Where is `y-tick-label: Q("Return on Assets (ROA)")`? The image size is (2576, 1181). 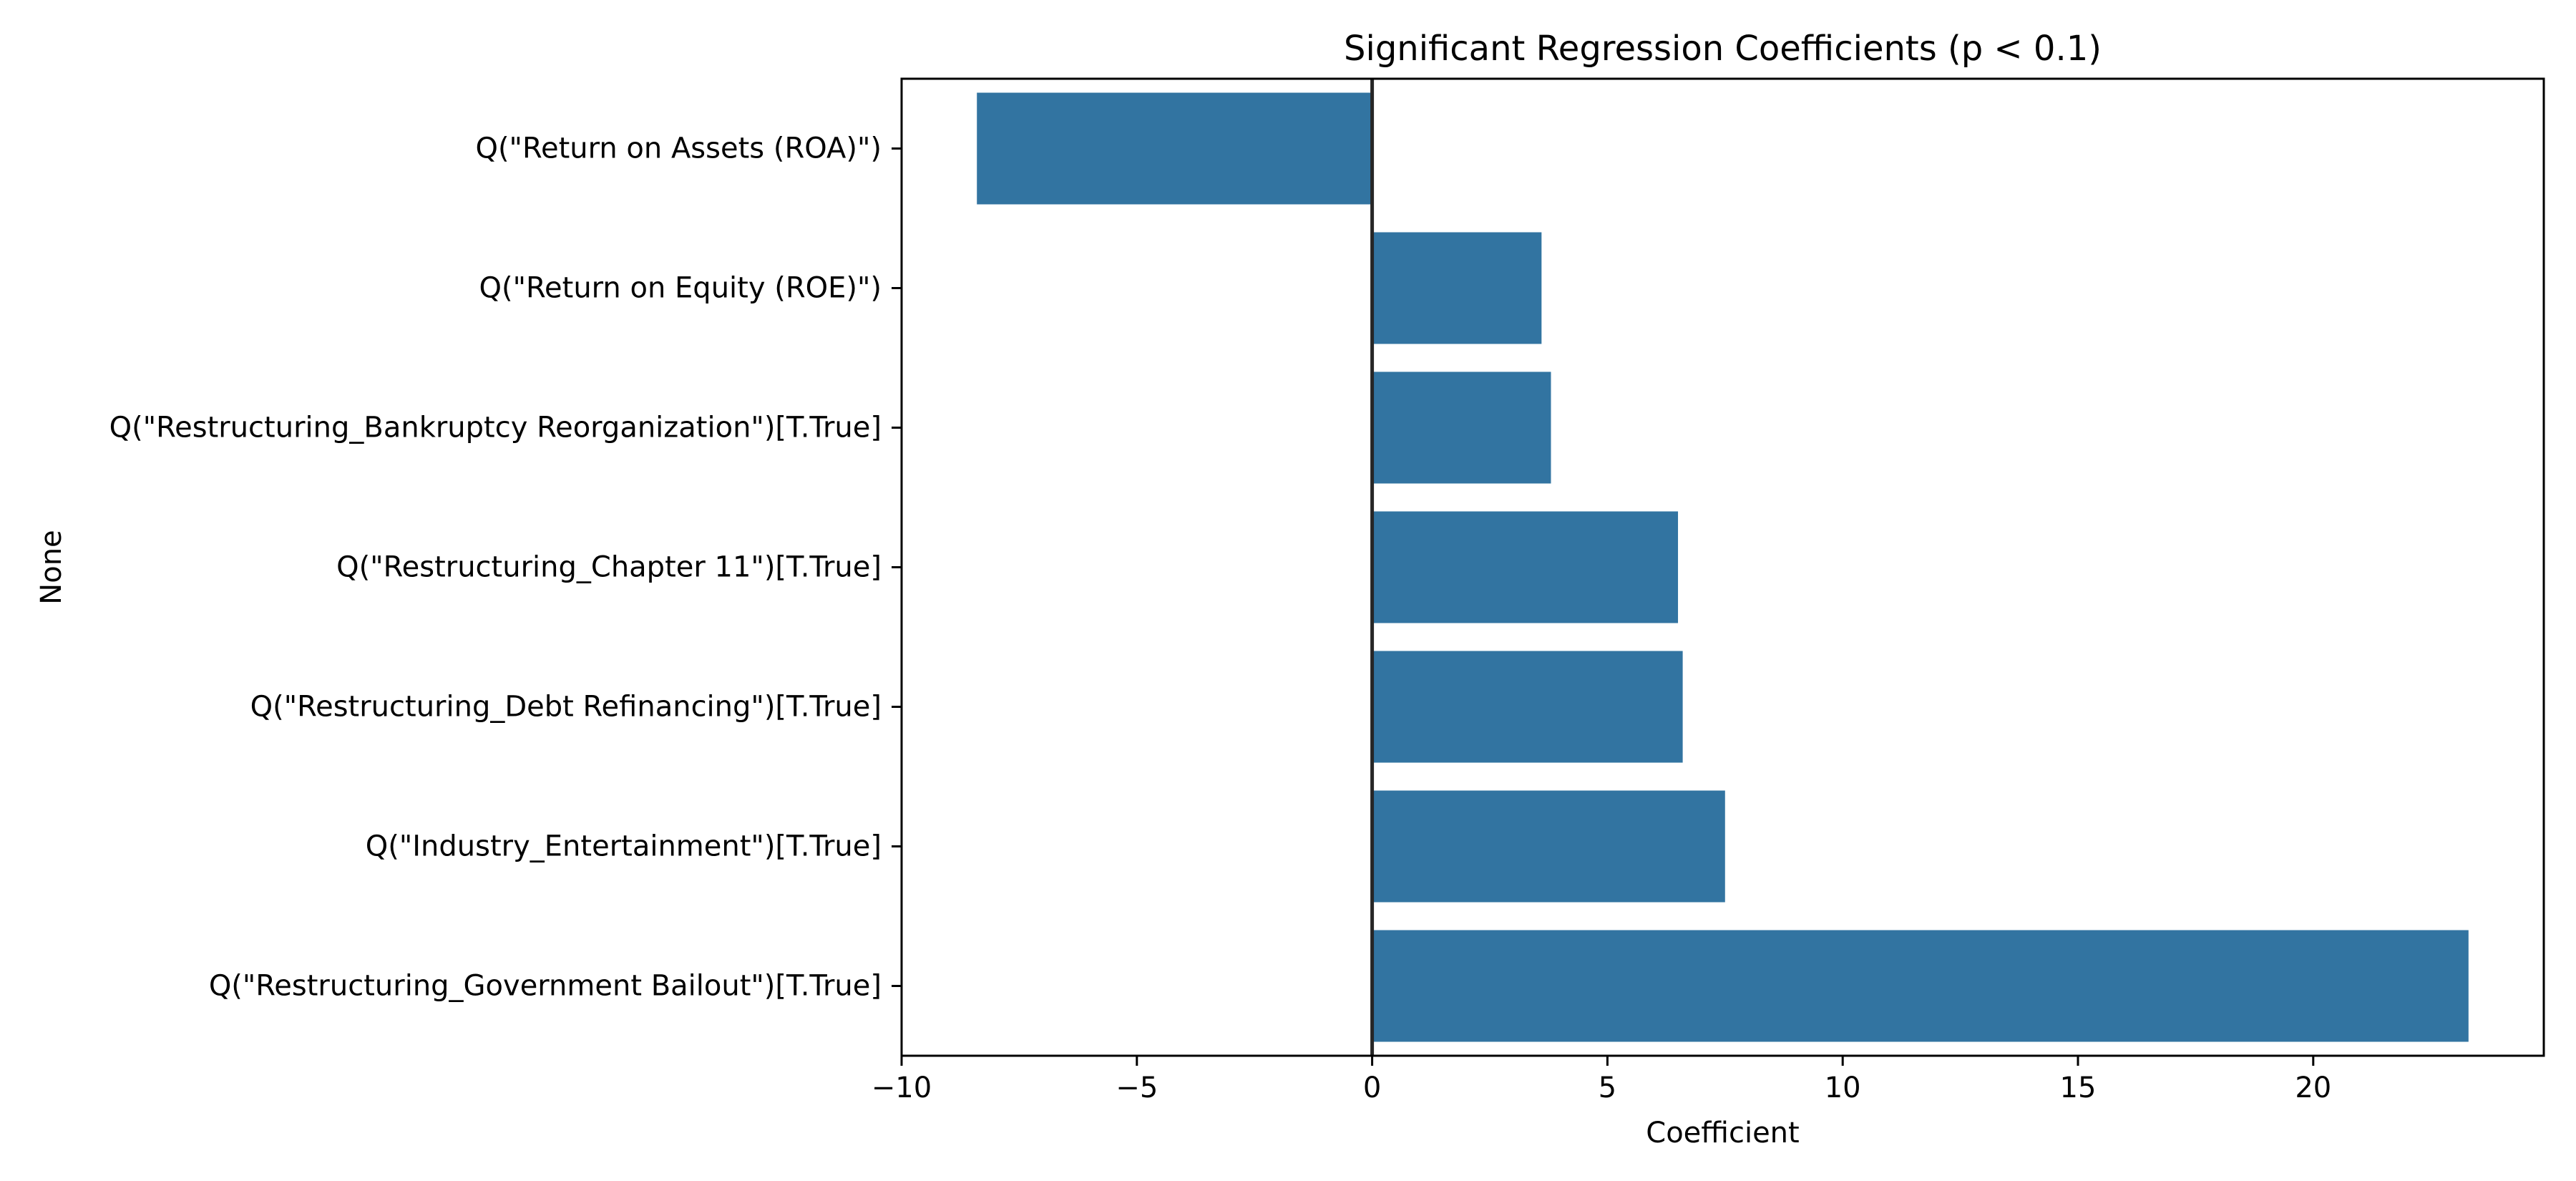 y-tick-label: Q("Return on Assets (ROA)") is located at coordinates (678, 148).